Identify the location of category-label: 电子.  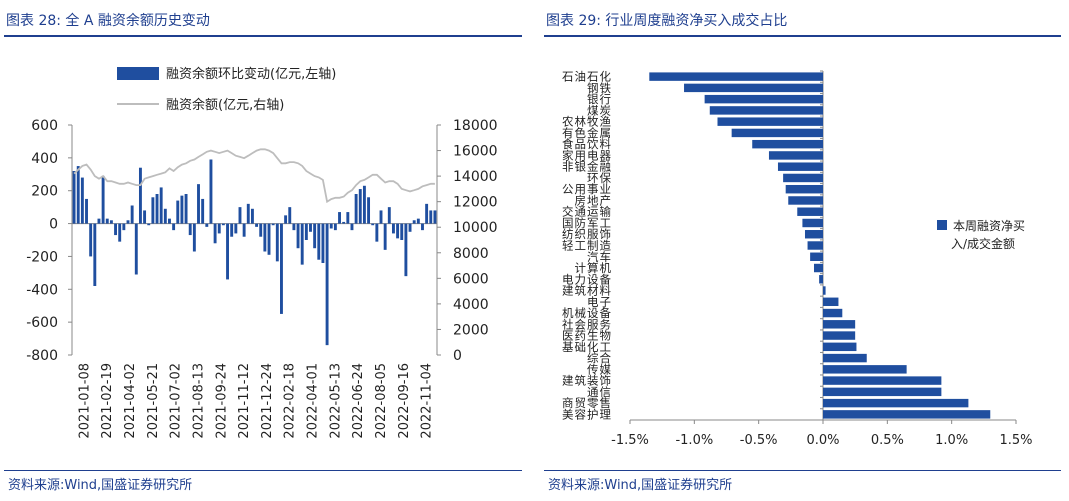
(599, 302).